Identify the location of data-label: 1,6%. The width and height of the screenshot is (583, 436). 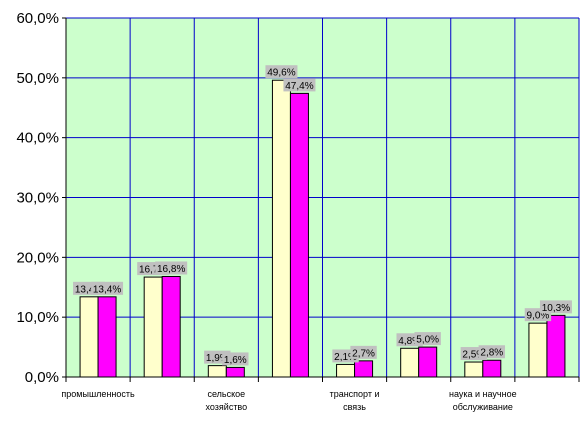
(235, 360).